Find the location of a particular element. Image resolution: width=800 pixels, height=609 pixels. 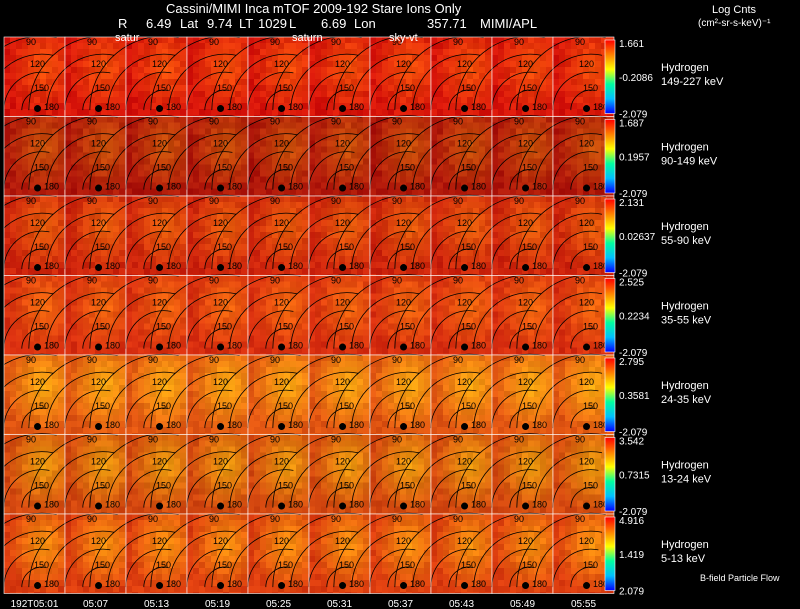

contour-label: 150 is located at coordinates (224, 88).